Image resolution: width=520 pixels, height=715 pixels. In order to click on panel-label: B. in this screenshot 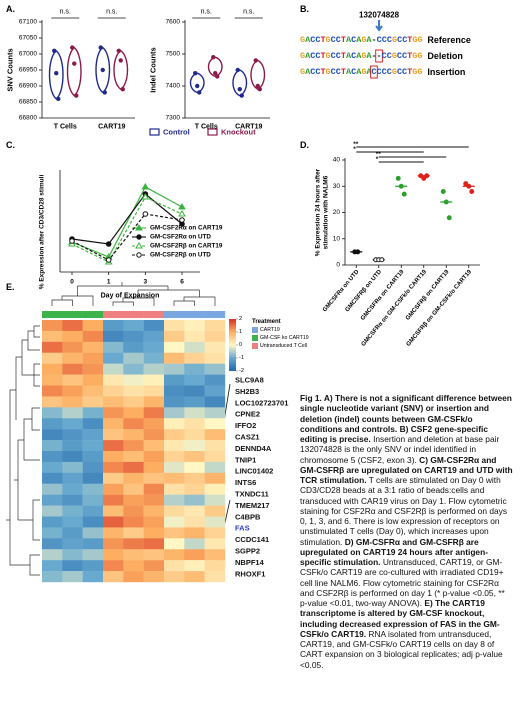, I will do `click(304, 9)`.